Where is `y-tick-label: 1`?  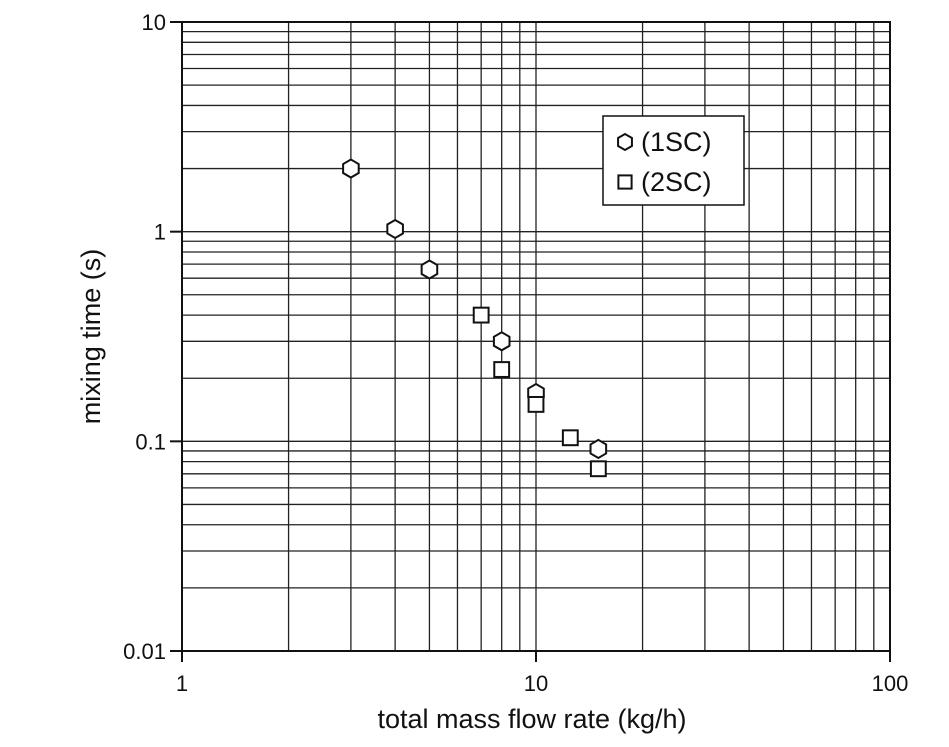 y-tick-label: 1 is located at coordinates (160, 232).